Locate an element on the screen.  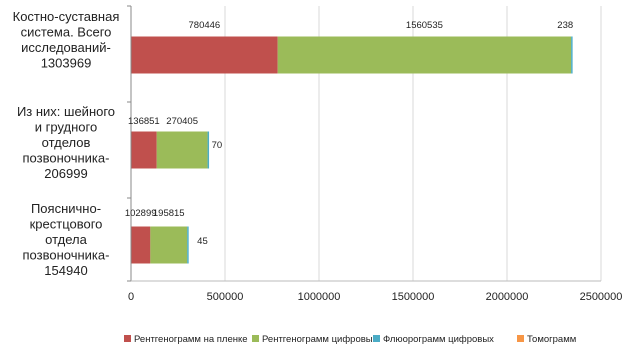
category-label-line: Из них: шейного is located at coordinates (66, 111).